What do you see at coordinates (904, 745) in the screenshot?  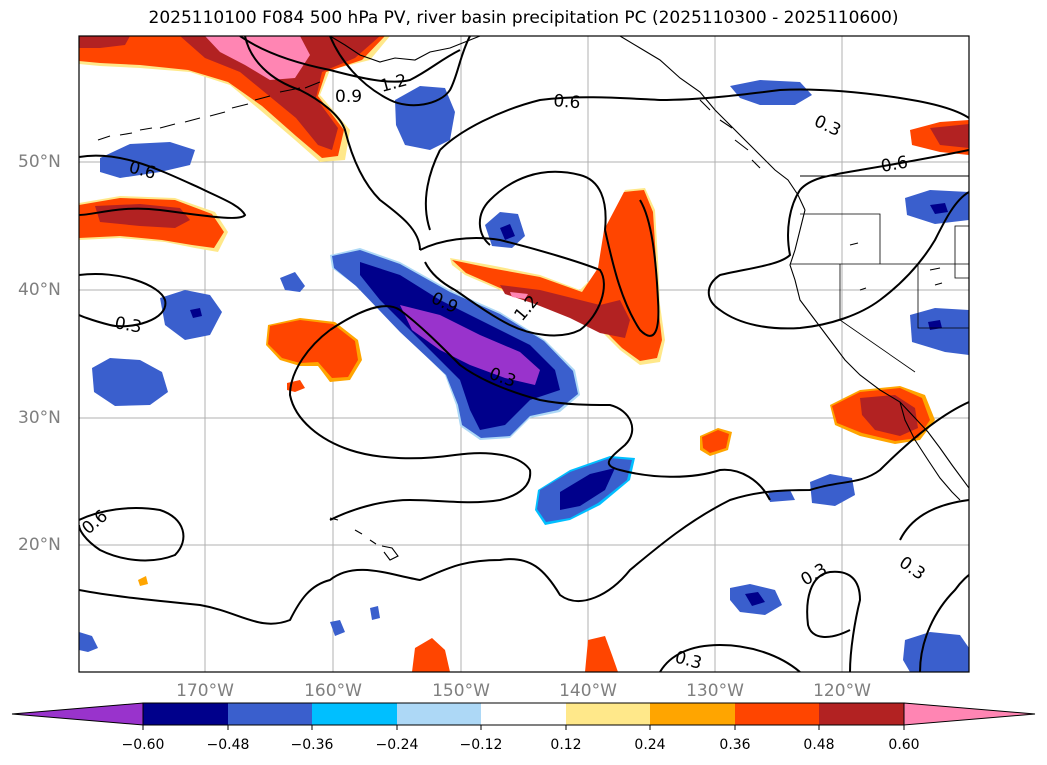 I see `colorbar-tick-label: 0.60` at bounding box center [904, 745].